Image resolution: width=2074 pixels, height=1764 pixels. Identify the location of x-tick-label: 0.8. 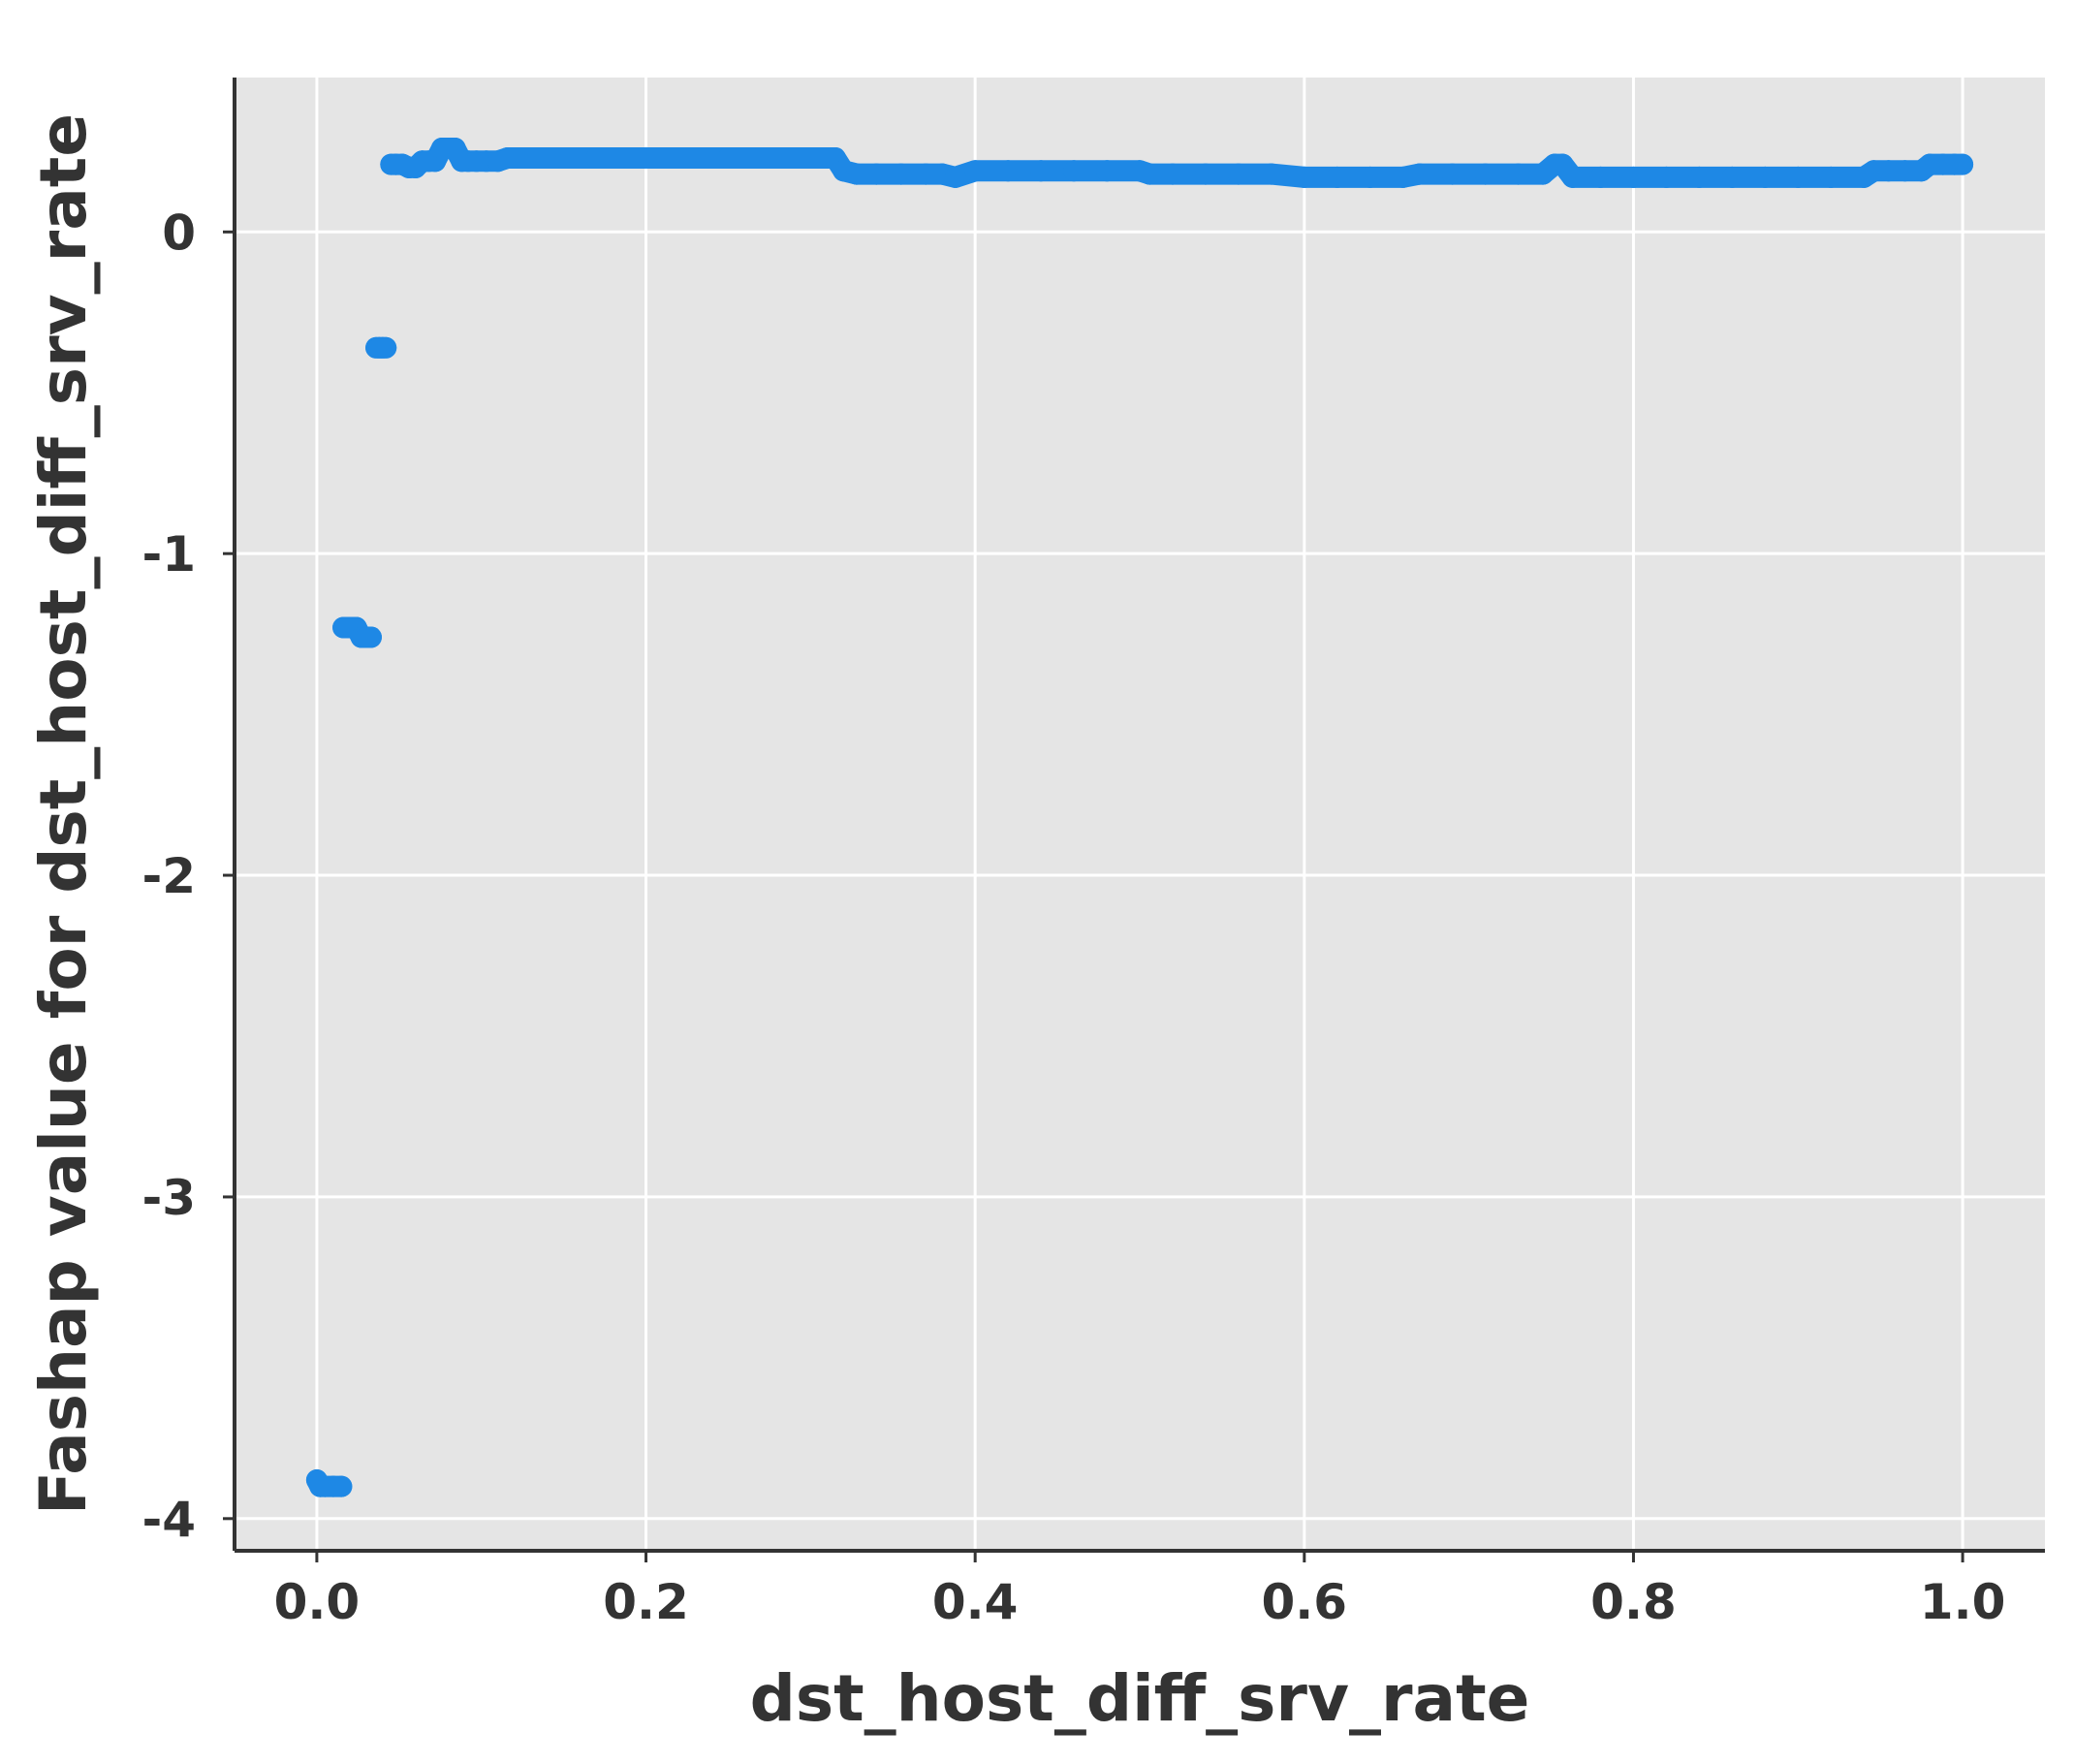
(1633, 1602).